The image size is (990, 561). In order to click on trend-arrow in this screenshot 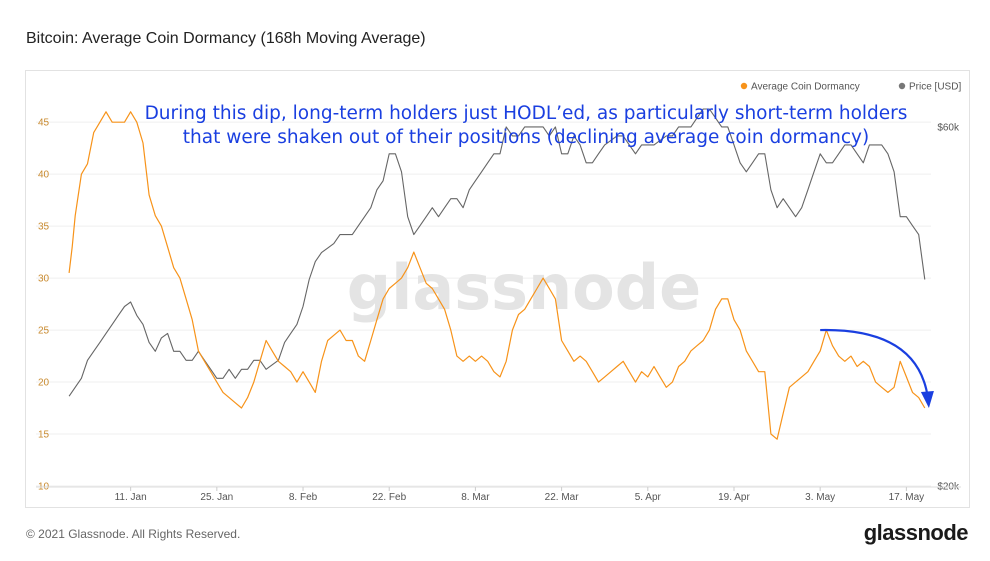, I will do `click(877, 368)`.